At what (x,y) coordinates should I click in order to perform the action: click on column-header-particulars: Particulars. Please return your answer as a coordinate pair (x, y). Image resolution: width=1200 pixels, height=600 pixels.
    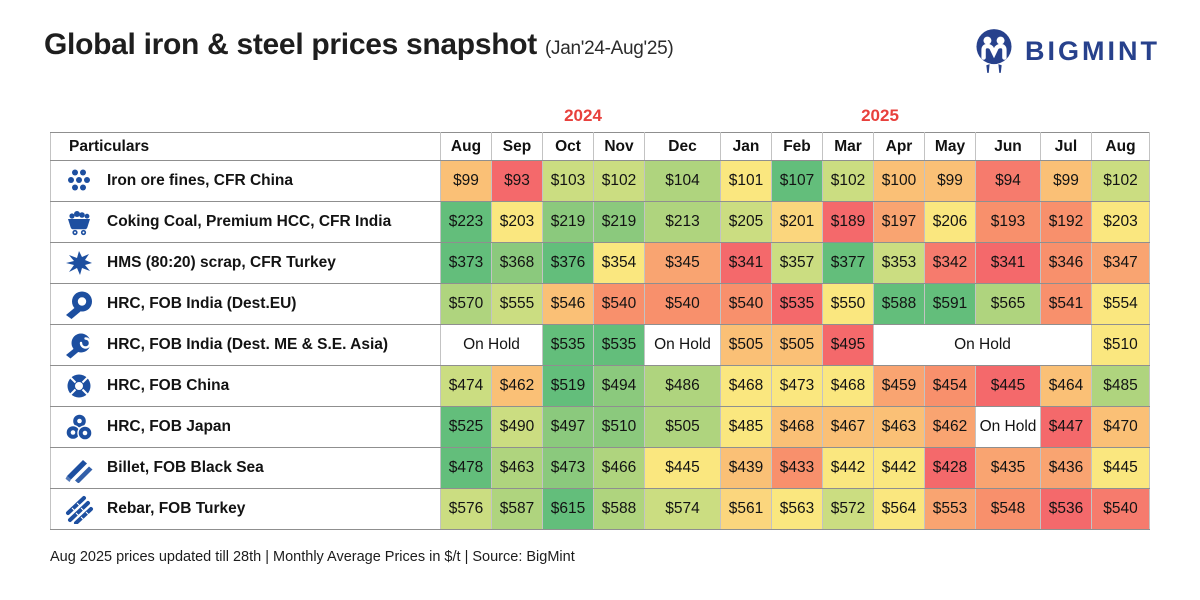
    Looking at the image, I should click on (245, 146).